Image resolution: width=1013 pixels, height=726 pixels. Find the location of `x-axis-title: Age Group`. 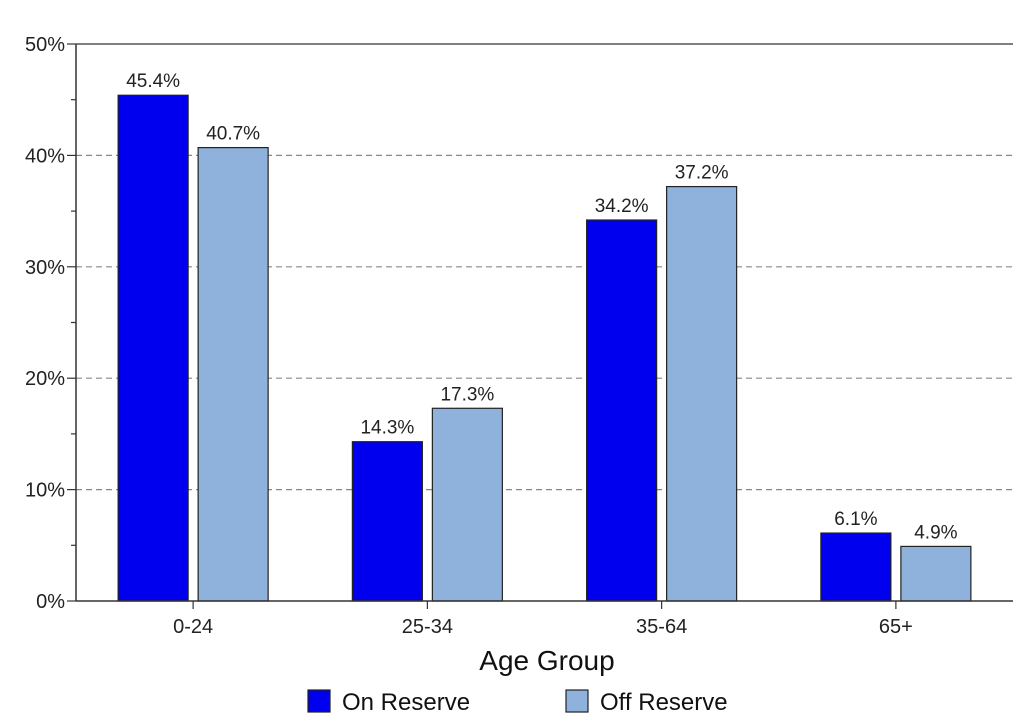

x-axis-title: Age Group is located at coordinates (546, 660).